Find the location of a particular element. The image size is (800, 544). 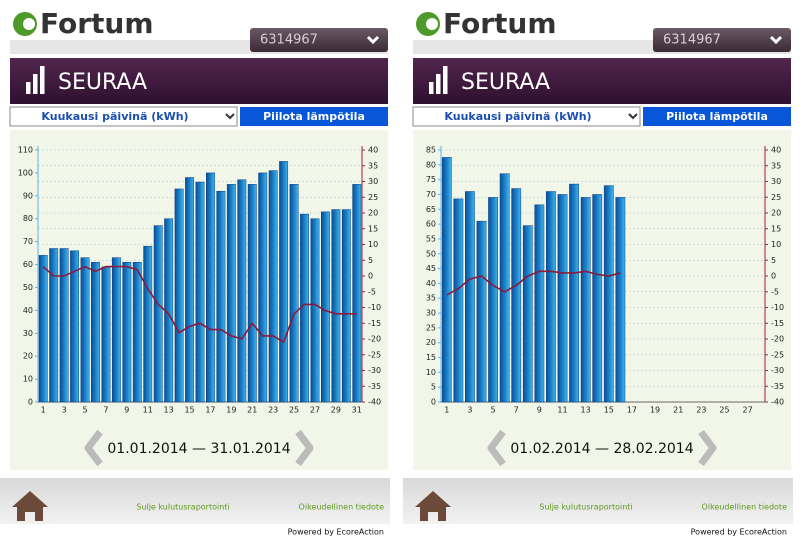

y2-tick-label: -15 is located at coordinates (374, 323).